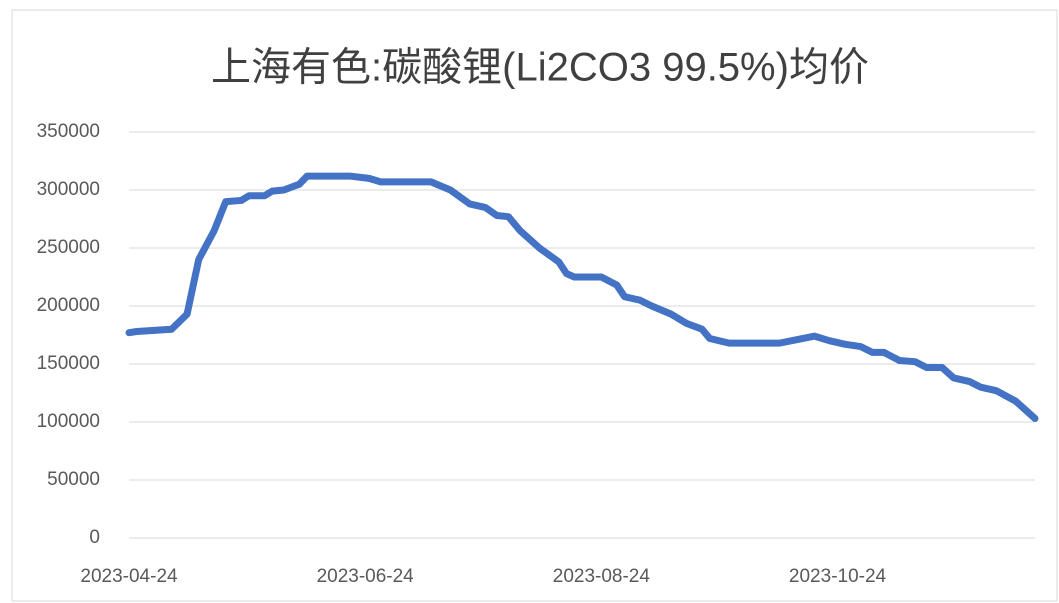  I want to click on y-tick-label: 100000, so click(68, 421).